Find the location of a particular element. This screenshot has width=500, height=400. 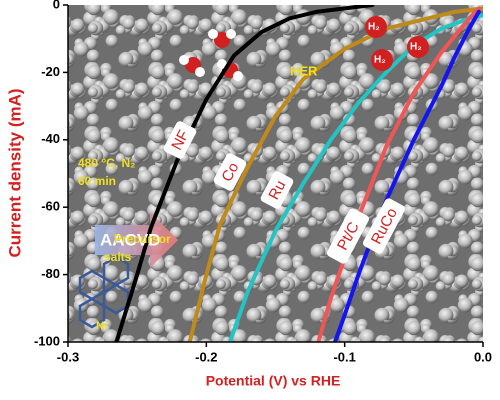

x-axis-label: Potential (V) vs RHE is located at coordinates (273, 381).